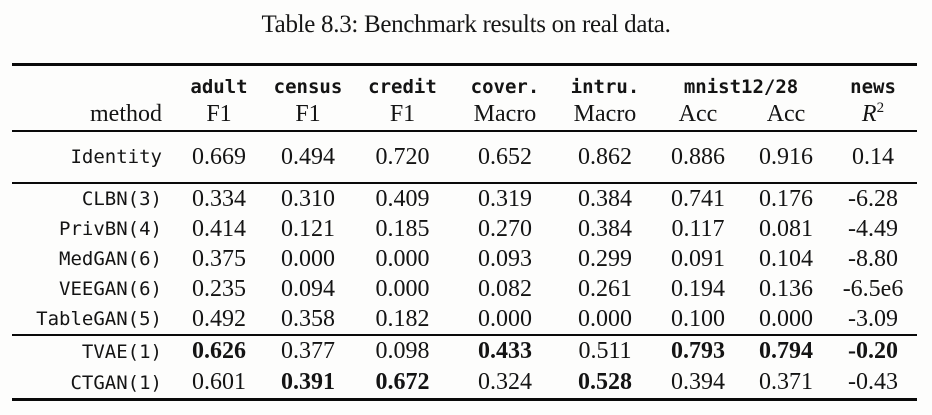  I want to click on method-cell: CLBN(3), so click(121, 199).